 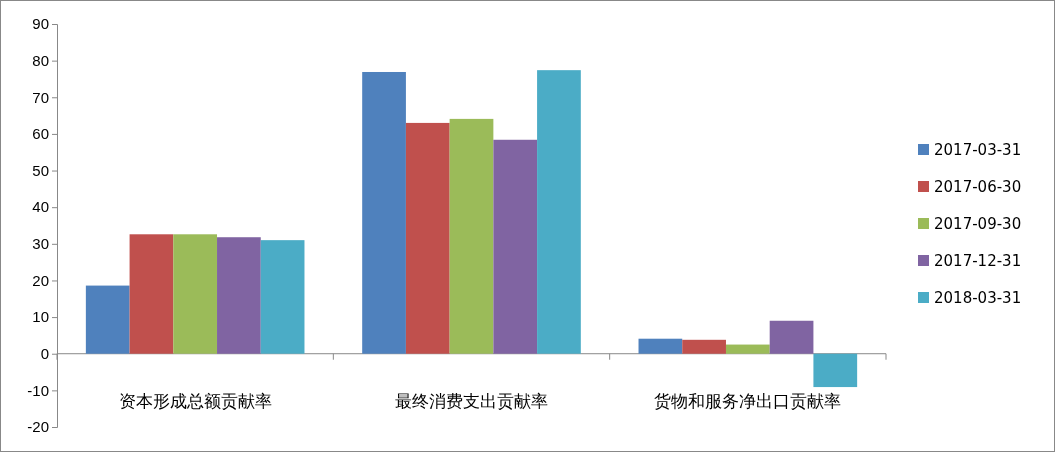 What do you see at coordinates (978, 224) in the screenshot?
I see `legend-label: 2017-09-30` at bounding box center [978, 224].